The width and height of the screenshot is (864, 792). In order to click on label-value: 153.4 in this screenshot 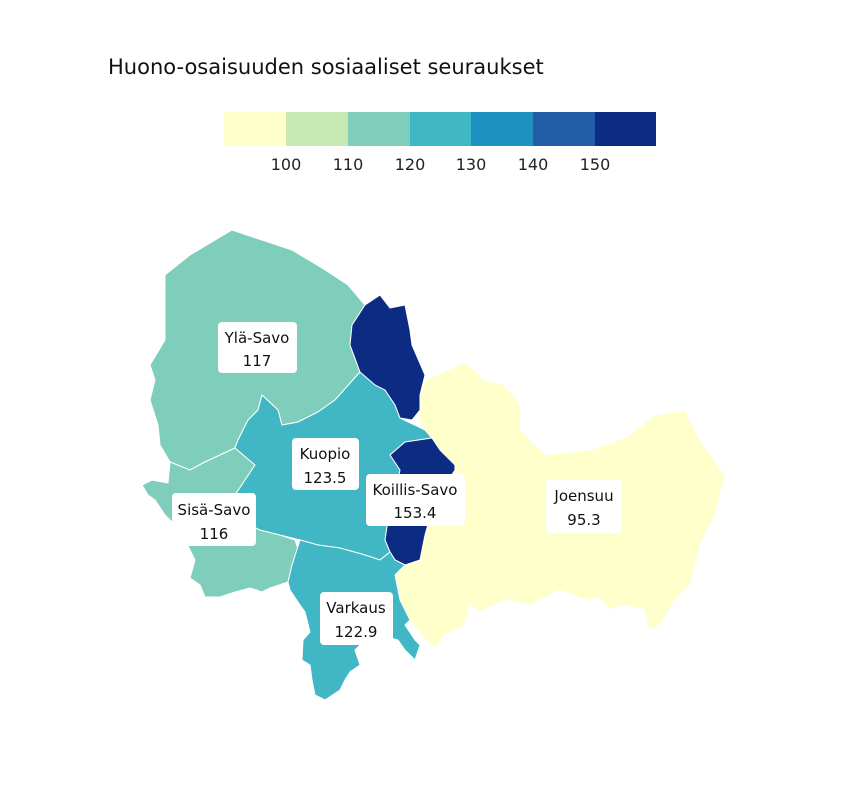, I will do `click(415, 513)`.